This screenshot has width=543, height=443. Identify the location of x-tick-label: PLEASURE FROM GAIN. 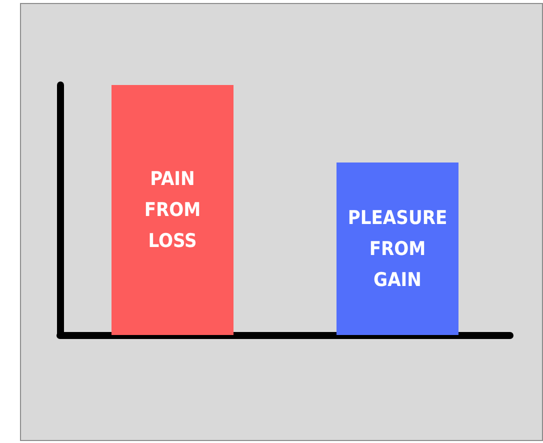
(398, 248).